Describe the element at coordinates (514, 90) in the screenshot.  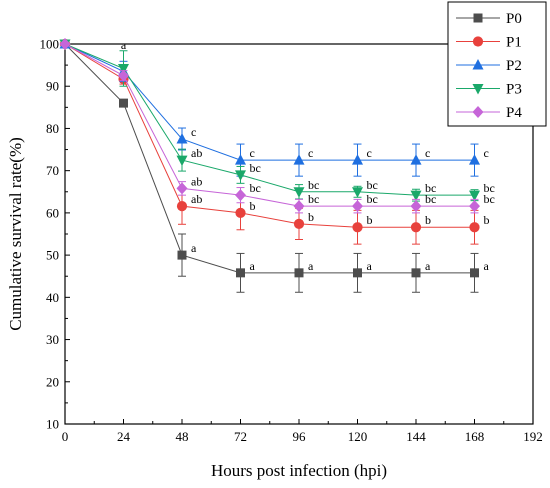
I see `legend-label: P3` at that location.